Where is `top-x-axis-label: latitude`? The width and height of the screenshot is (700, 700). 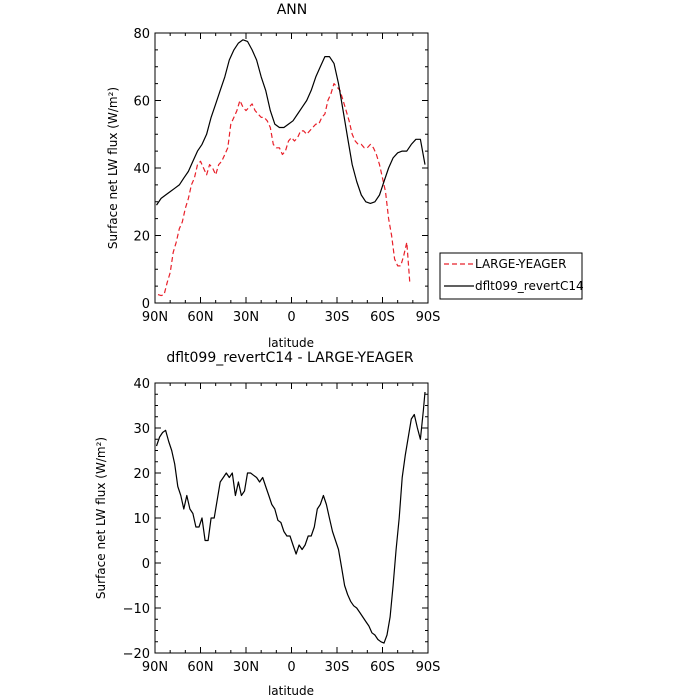 top-x-axis-label: latitude is located at coordinates (291, 343).